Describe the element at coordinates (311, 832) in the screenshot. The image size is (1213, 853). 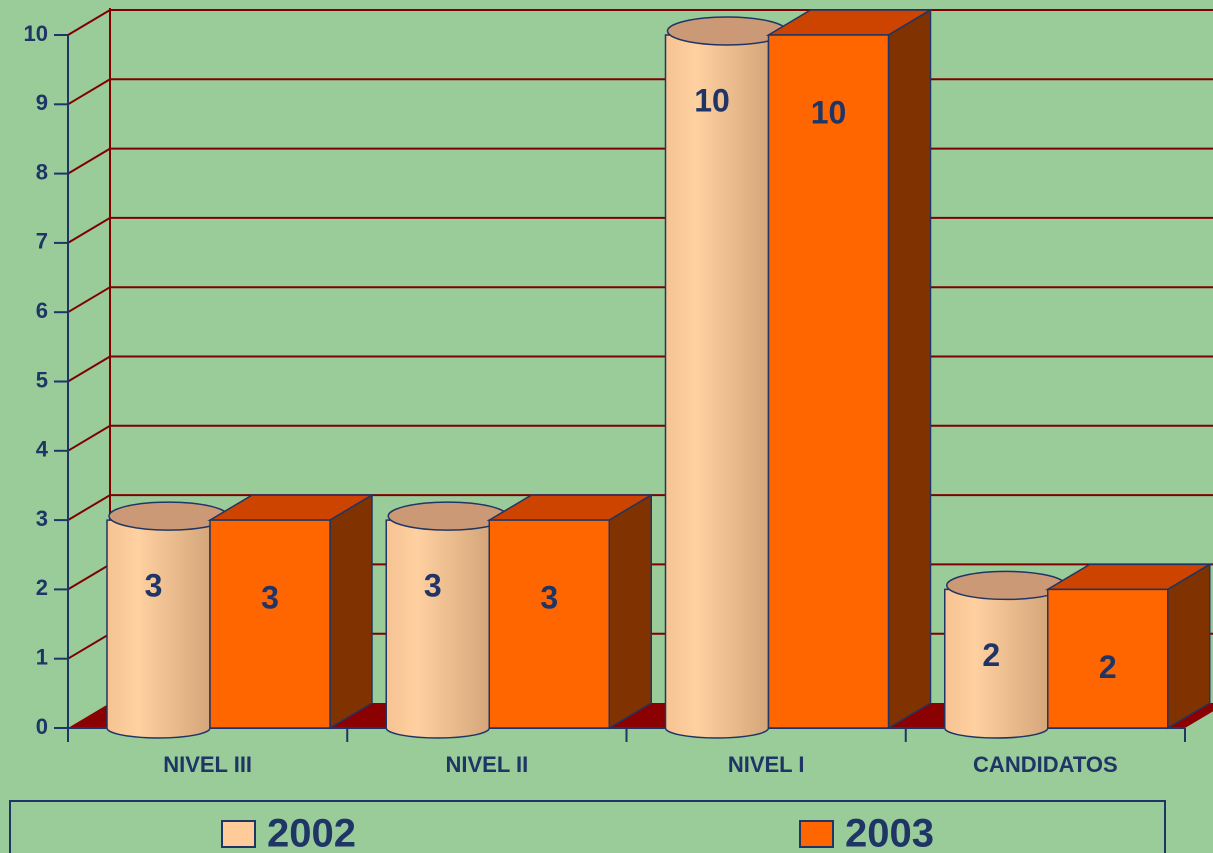
I see `legend-label: 2002` at that location.